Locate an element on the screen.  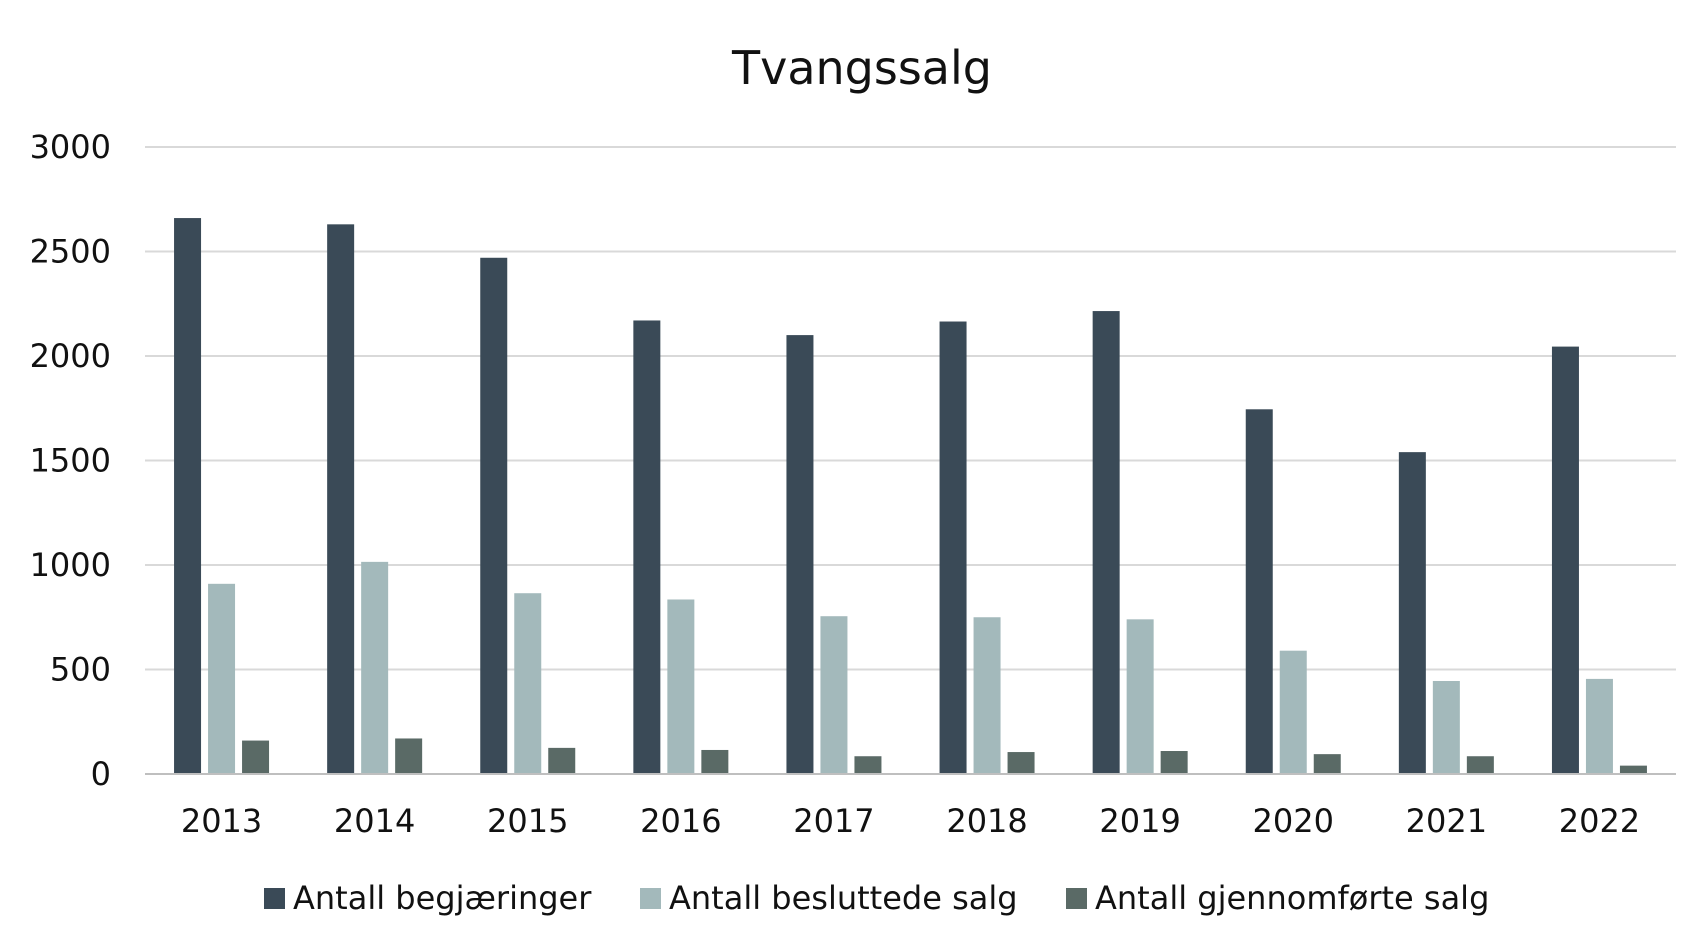
x-tick-label: 2015 is located at coordinates (527, 821).